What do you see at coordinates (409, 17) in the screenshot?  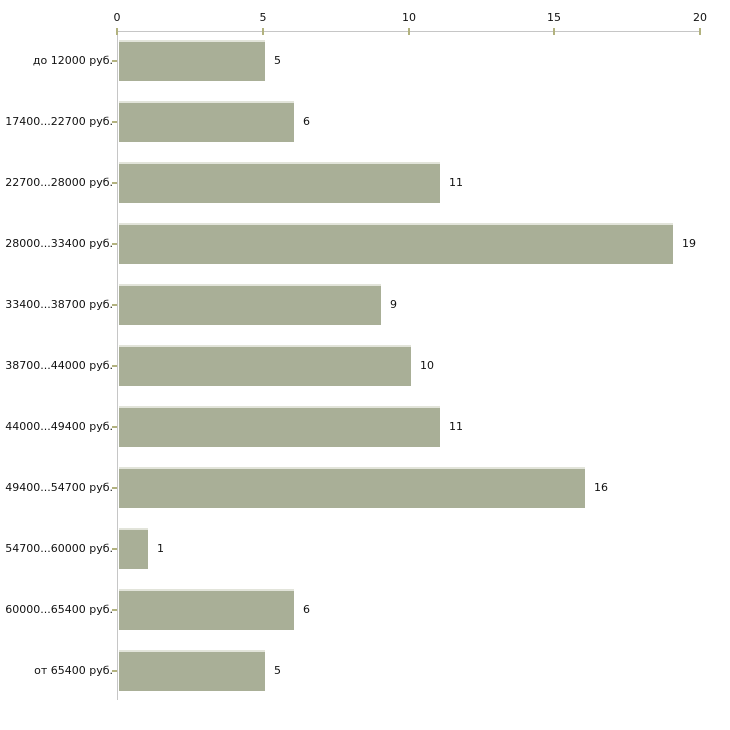 I see `x-axis-tick-label: 10` at bounding box center [409, 17].